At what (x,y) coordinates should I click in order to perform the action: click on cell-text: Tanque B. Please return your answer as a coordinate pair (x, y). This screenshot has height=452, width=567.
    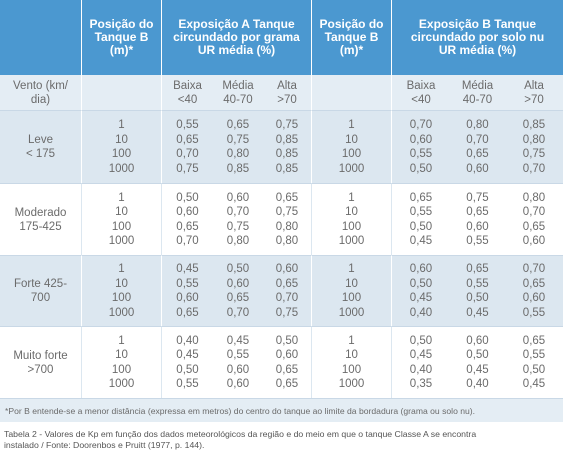
    Looking at the image, I should click on (351, 37).